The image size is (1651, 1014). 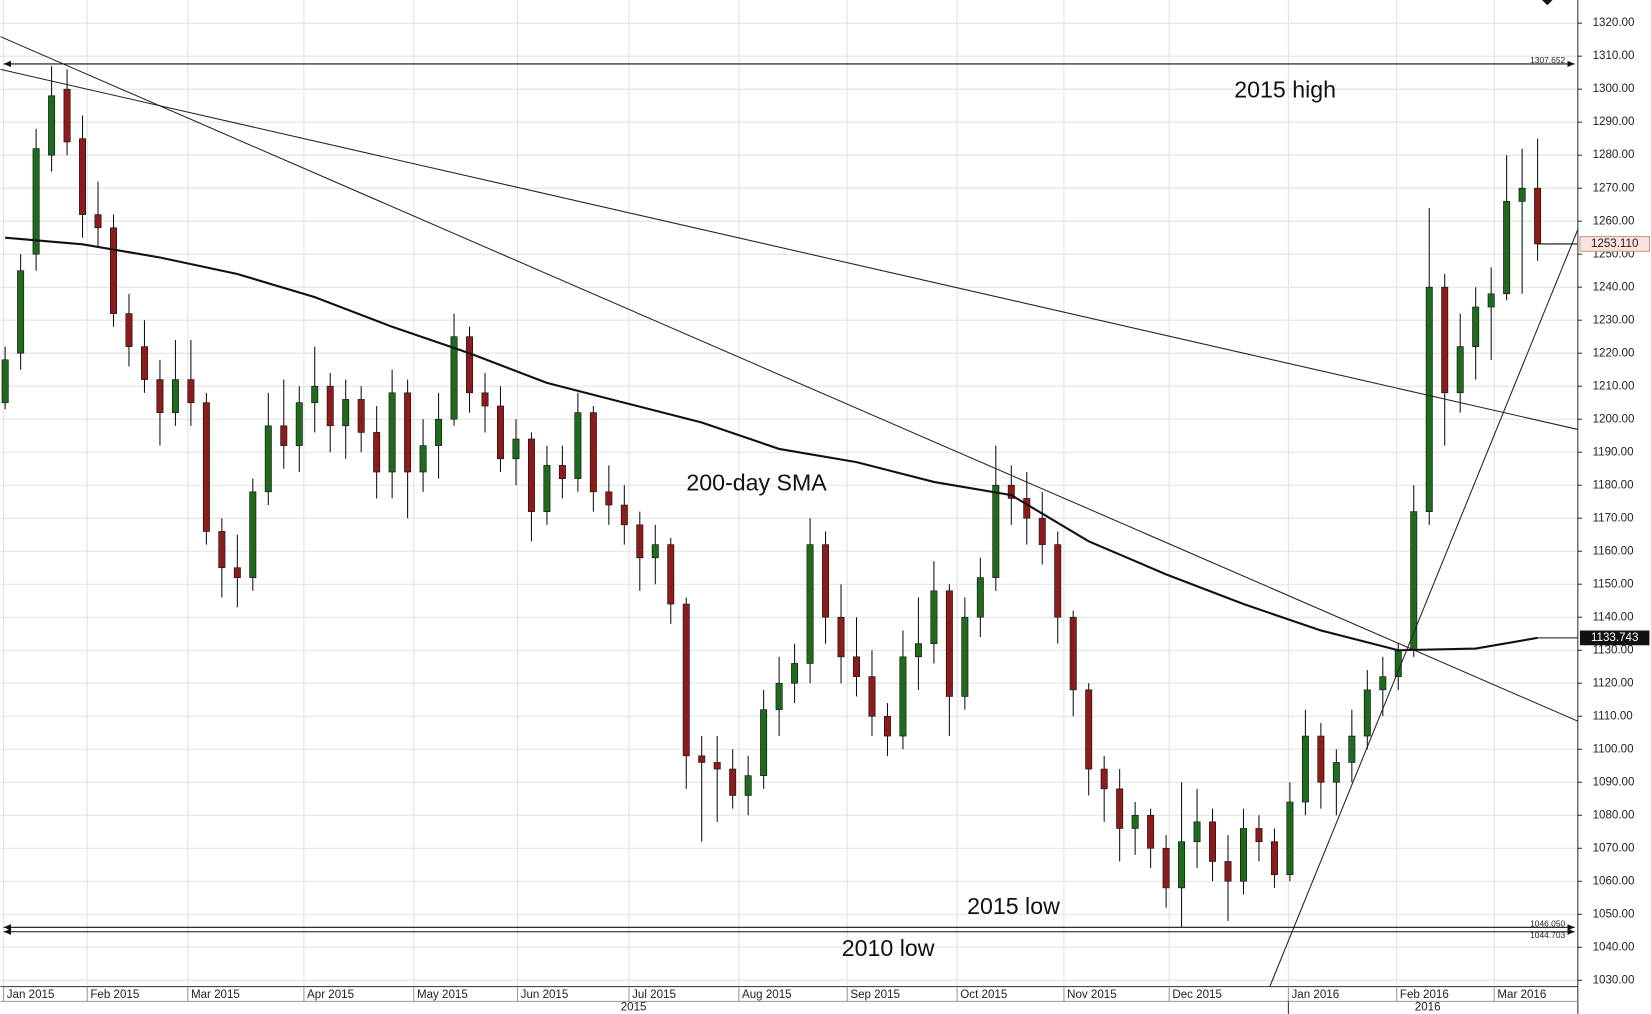 What do you see at coordinates (1614, 89) in the screenshot?
I see `y-tick-label: 1300.00` at bounding box center [1614, 89].